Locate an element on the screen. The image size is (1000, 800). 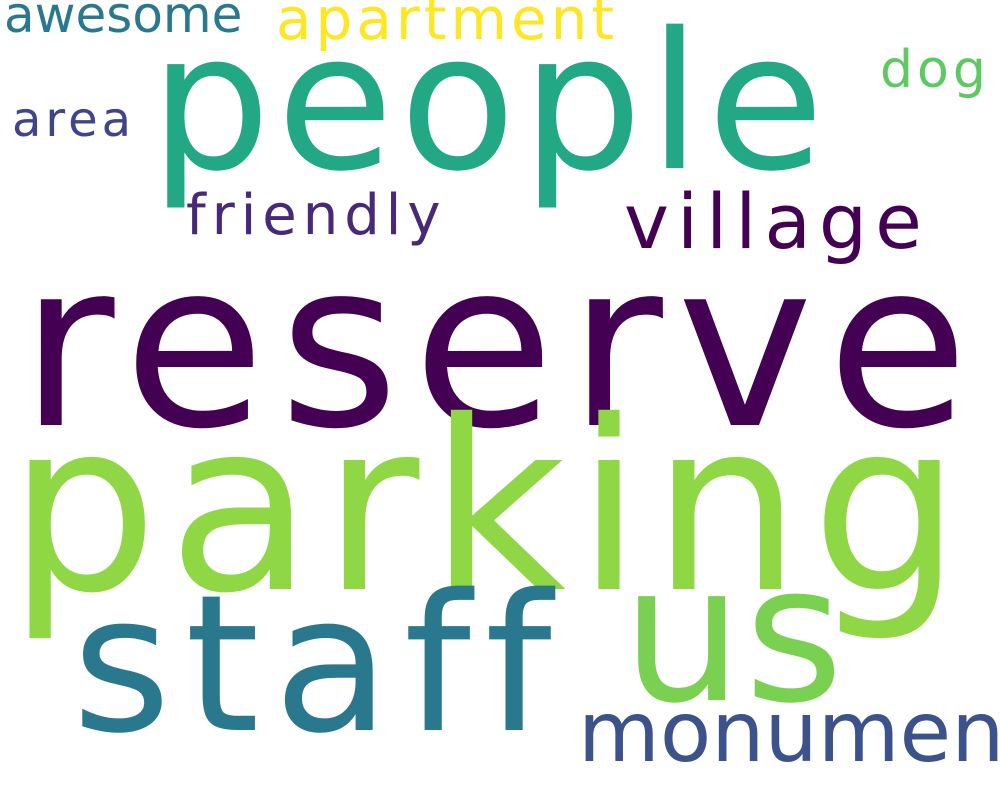
word-awesome: awesome is located at coordinates (123, 22).